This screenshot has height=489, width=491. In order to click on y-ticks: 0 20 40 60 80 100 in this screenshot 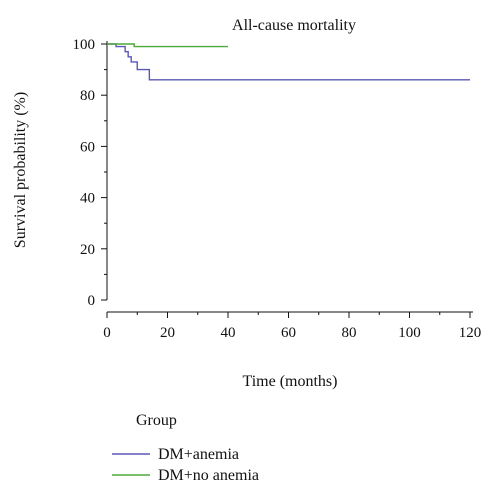, I will do `click(90, 173)`.